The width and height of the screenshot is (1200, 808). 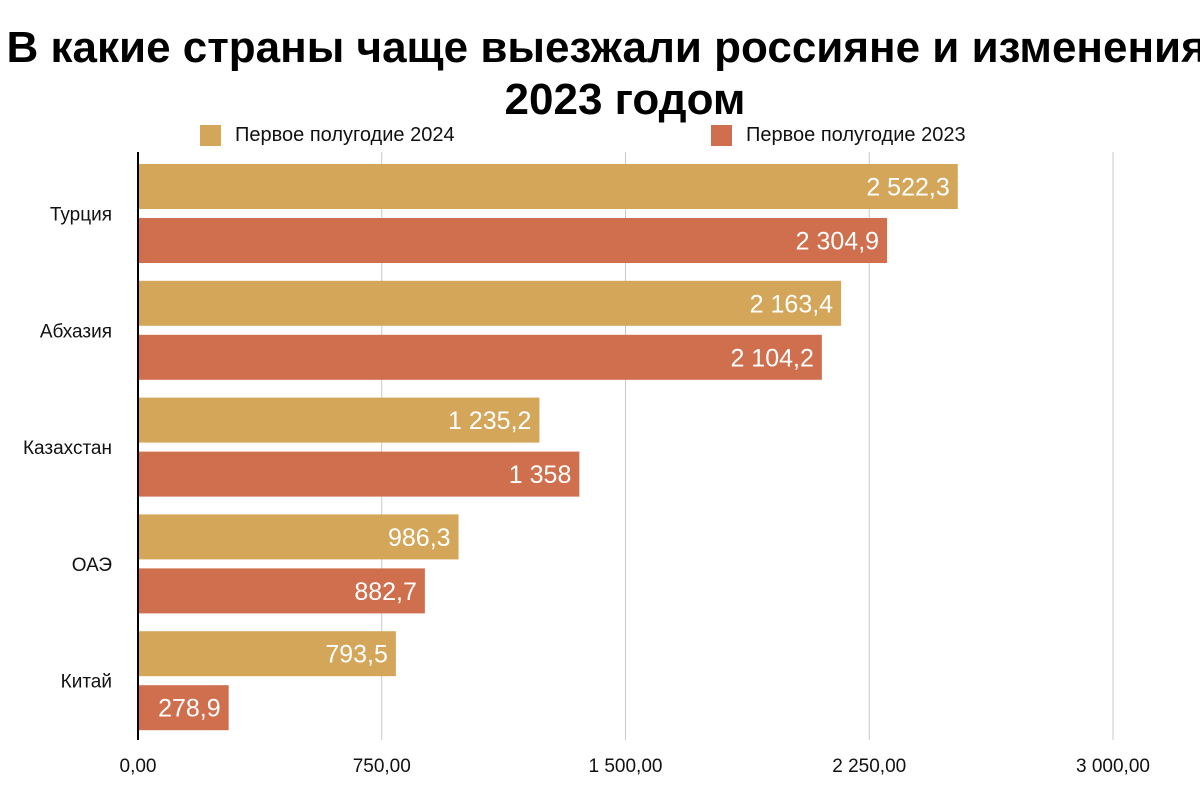 What do you see at coordinates (382, 766) in the screenshot?
I see `x-tick-label: 750,00` at bounding box center [382, 766].